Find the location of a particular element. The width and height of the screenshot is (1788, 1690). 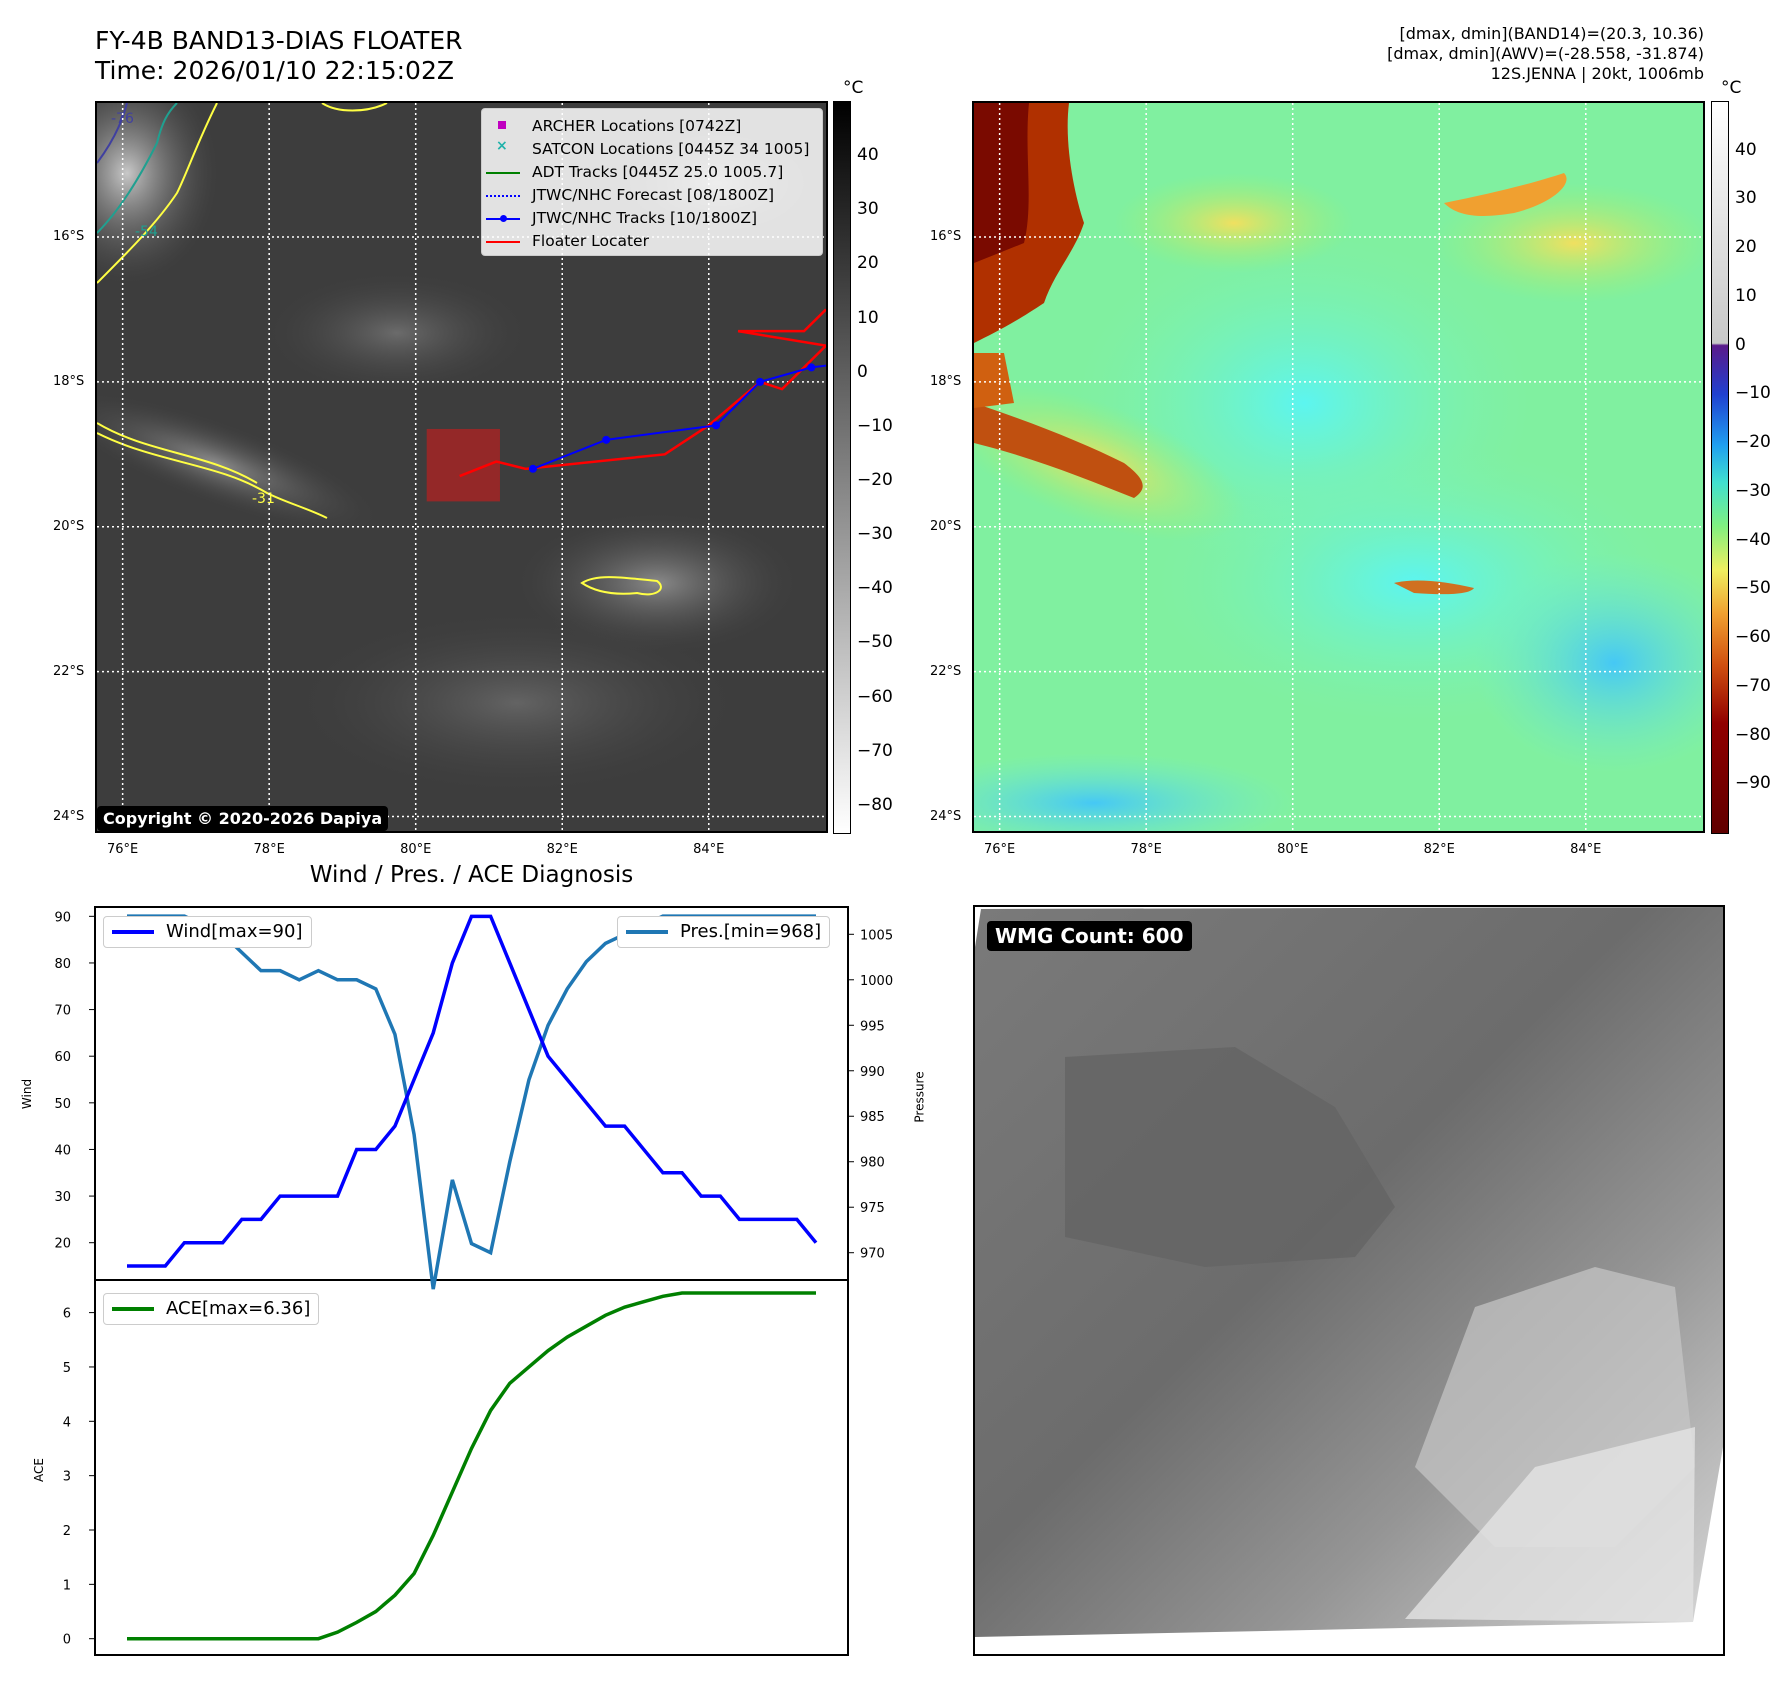

cloud-band-w is located at coordinates (237, 463).